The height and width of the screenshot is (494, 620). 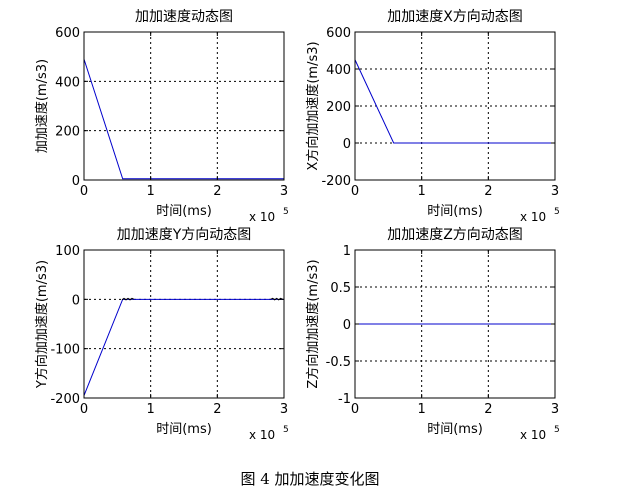 I want to click on chart-title: 加加速度Z方向动态图, so click(x=455, y=235).